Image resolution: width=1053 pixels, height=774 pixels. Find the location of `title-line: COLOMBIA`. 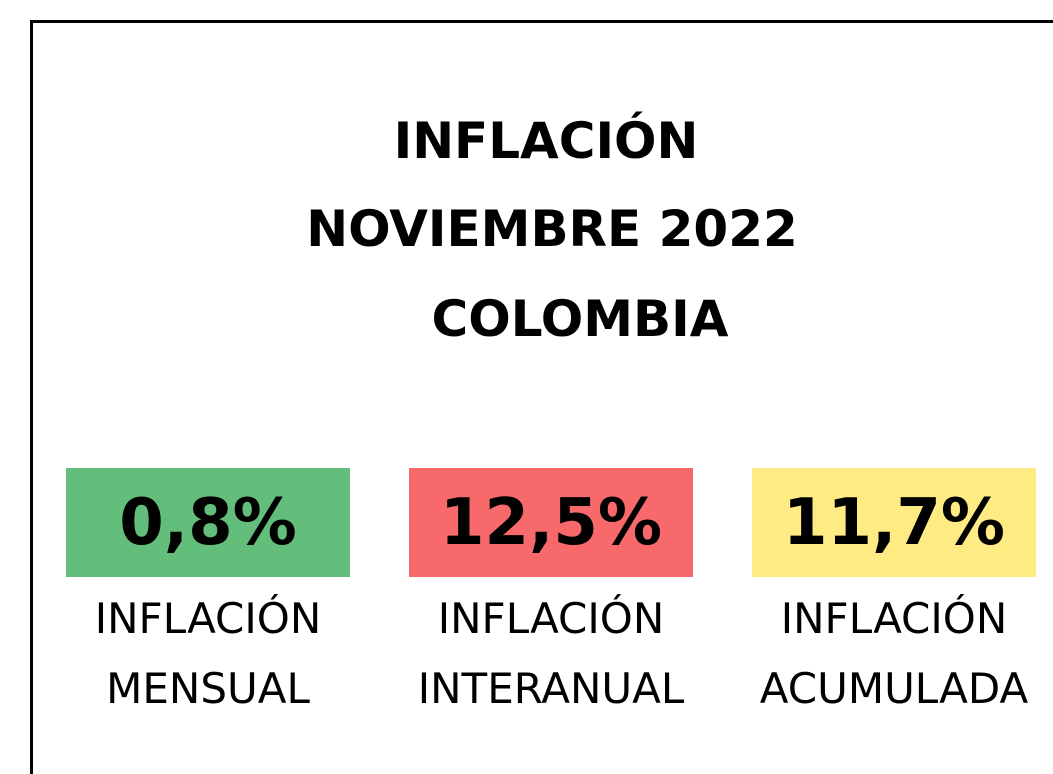

title-line: COLOMBIA is located at coordinates (580, 319).